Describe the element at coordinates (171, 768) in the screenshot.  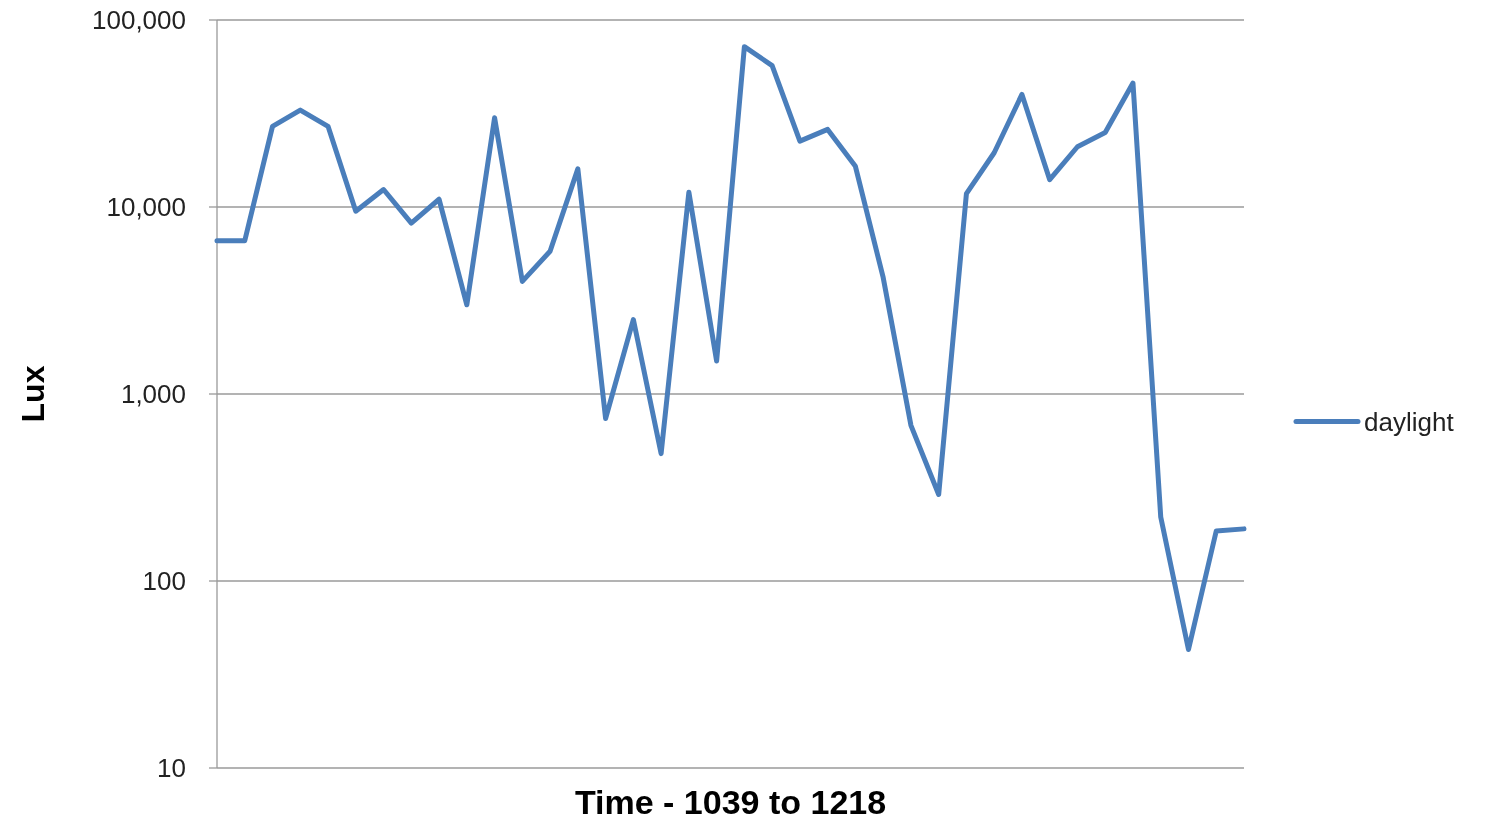
I see `y-tick-label: 10` at that location.